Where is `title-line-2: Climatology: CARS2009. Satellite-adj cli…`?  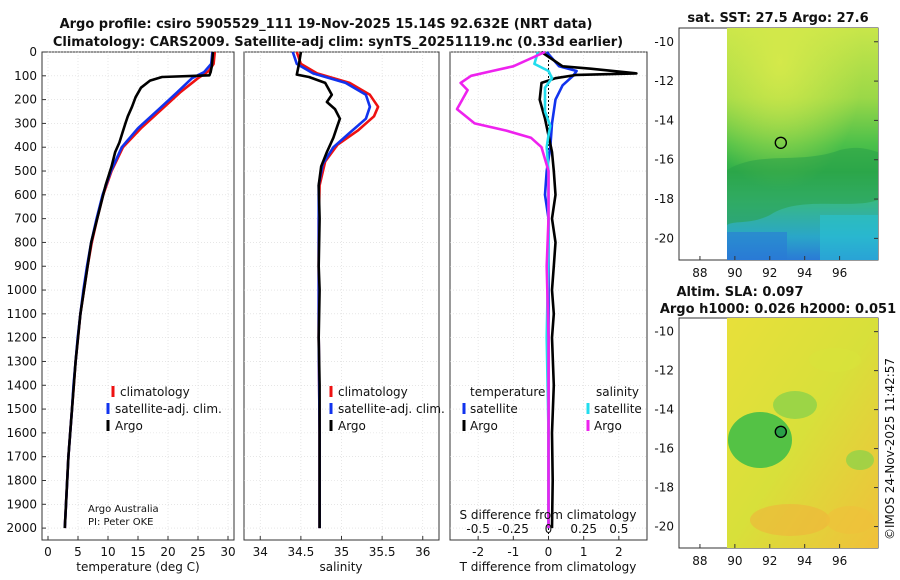
title-line-2: Climatology: CARS2009. Satellite-adj cli… is located at coordinates (338, 42).